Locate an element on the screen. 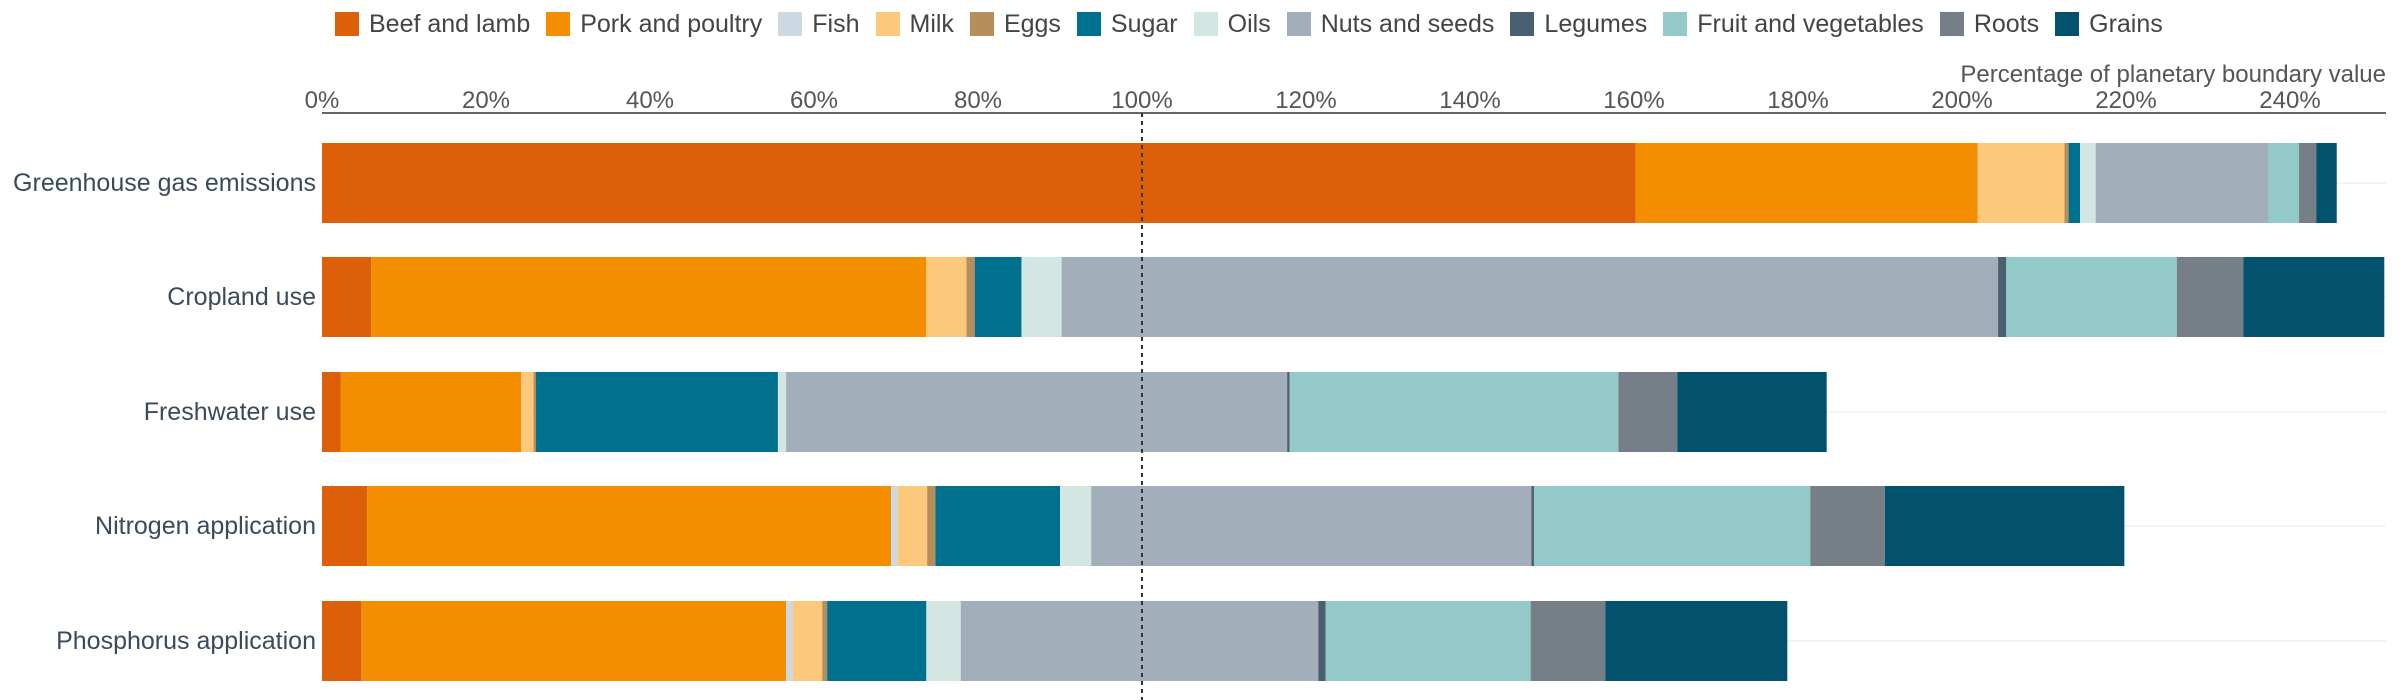 The image size is (2400, 700). category-label: Cropland use is located at coordinates (241, 297).